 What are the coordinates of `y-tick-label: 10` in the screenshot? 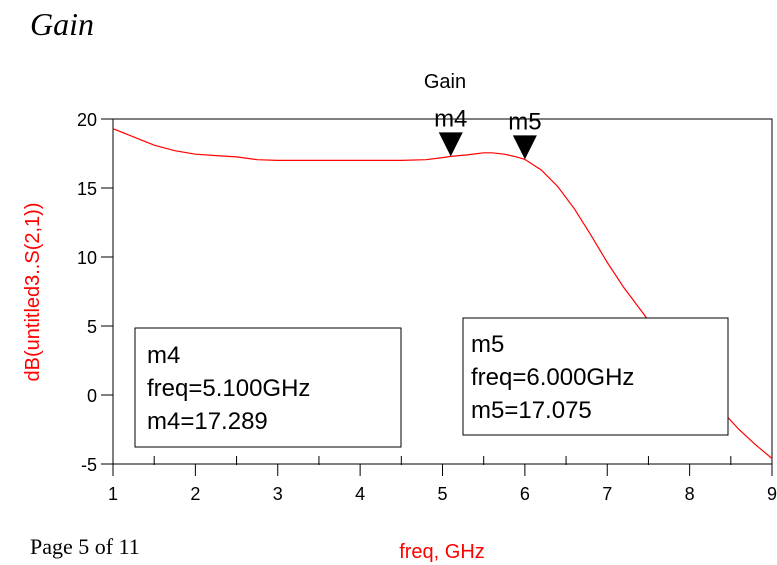 It's located at (87, 258).